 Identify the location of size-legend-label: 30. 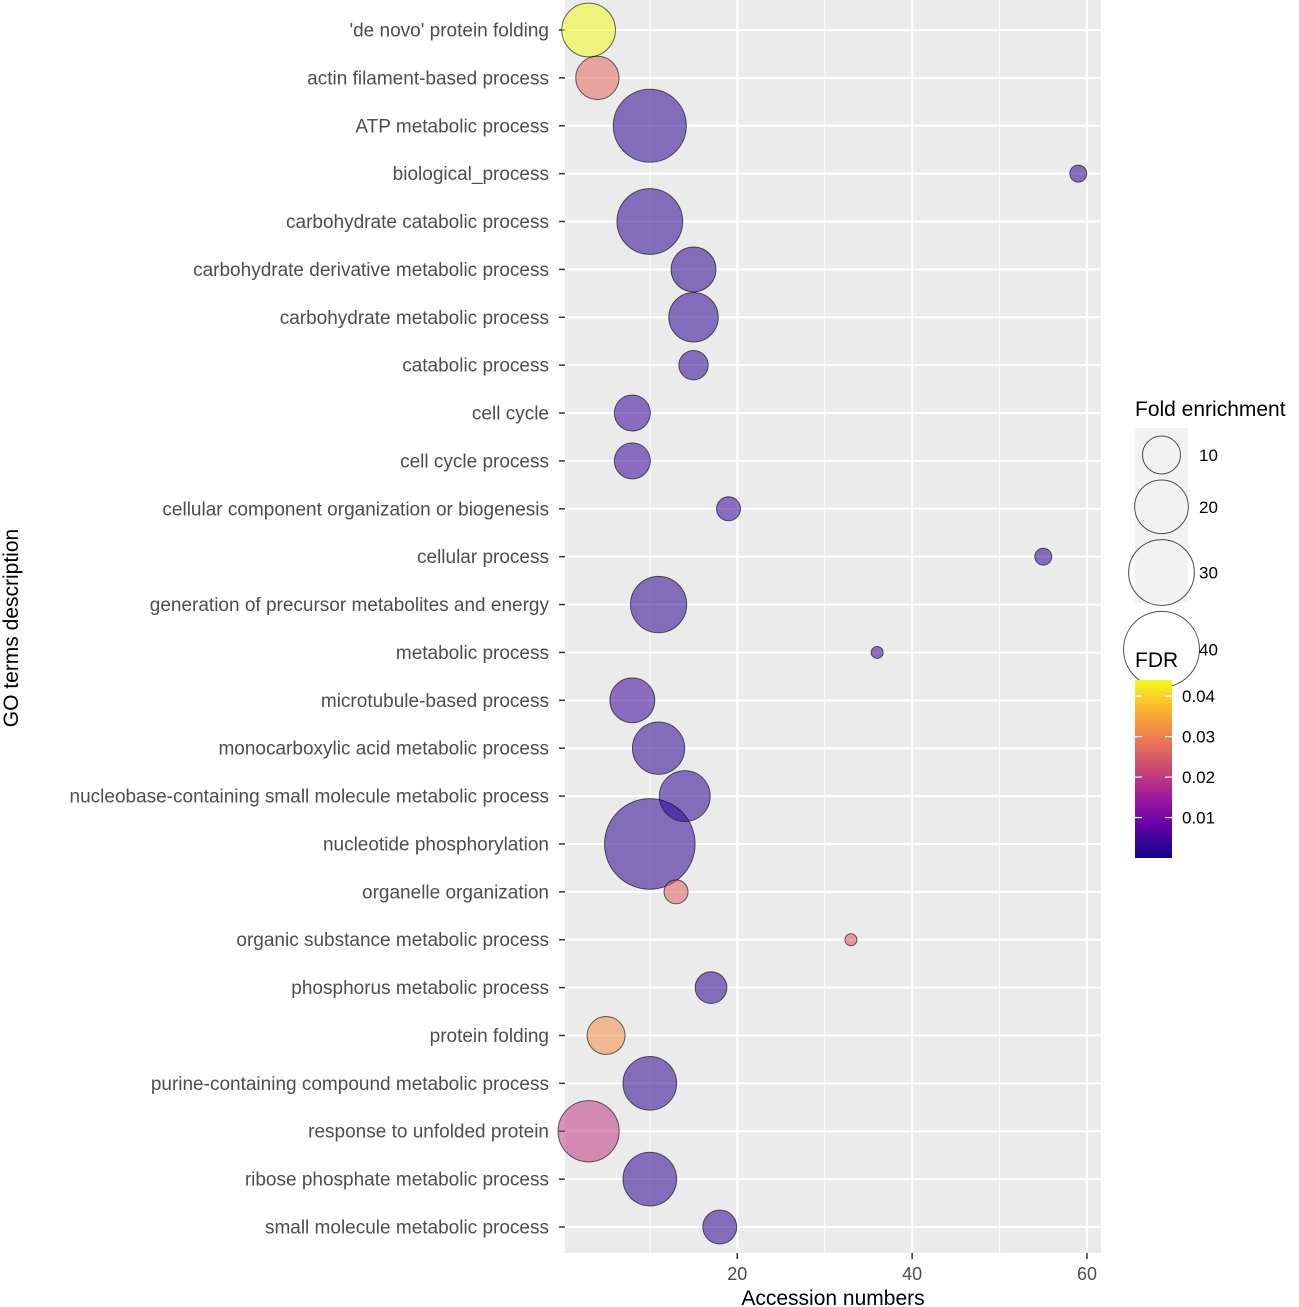
(1208, 572).